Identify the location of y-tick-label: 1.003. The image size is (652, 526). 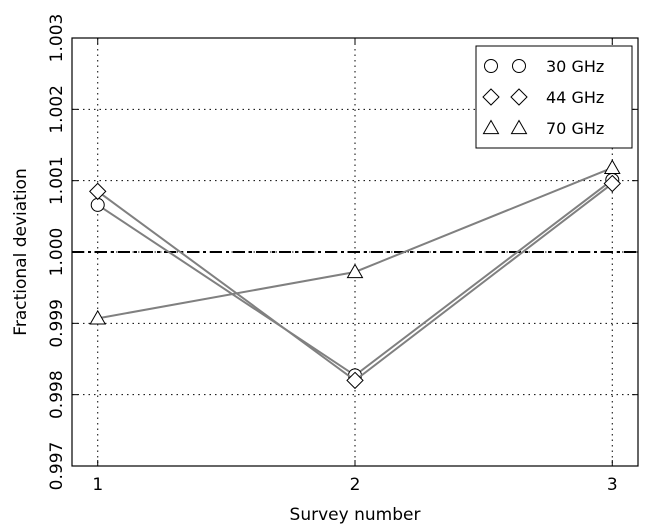
(57, 38).